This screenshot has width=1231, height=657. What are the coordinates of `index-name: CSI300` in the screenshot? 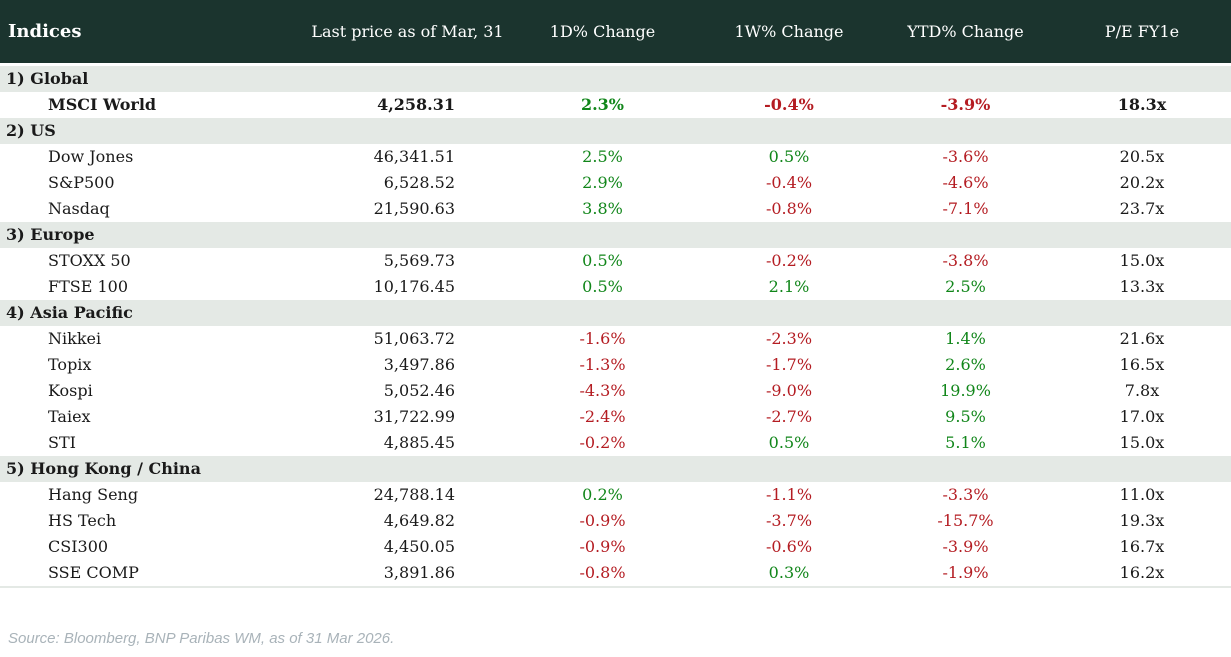 It's located at (78, 546).